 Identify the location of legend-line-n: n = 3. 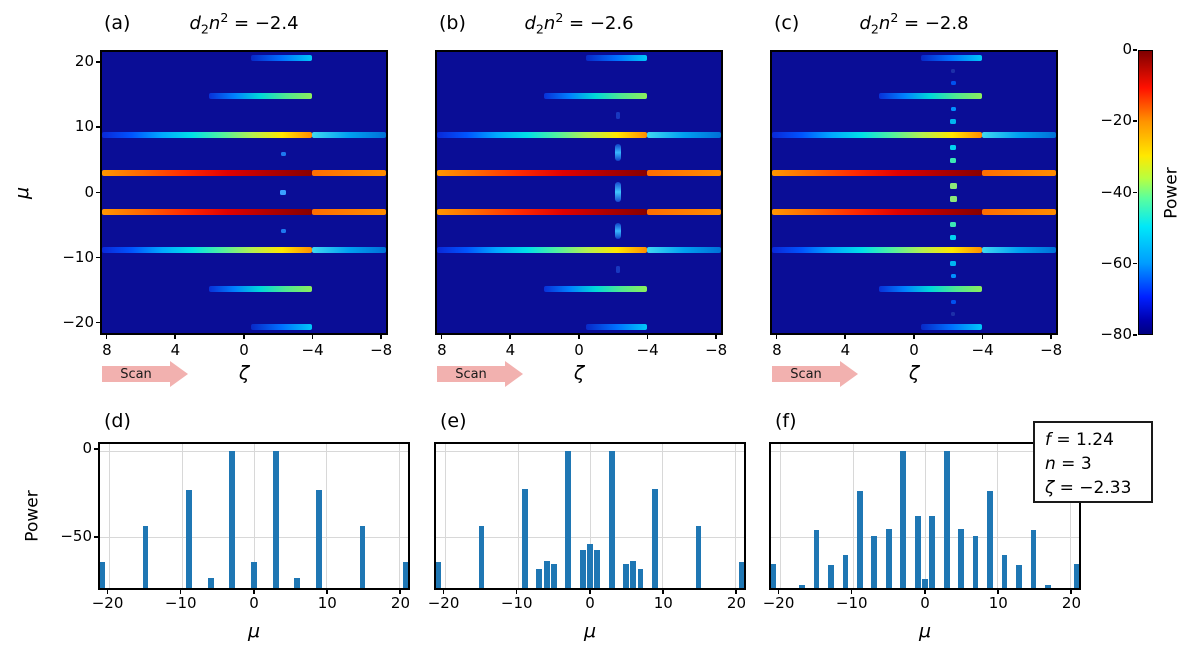
(1098, 464).